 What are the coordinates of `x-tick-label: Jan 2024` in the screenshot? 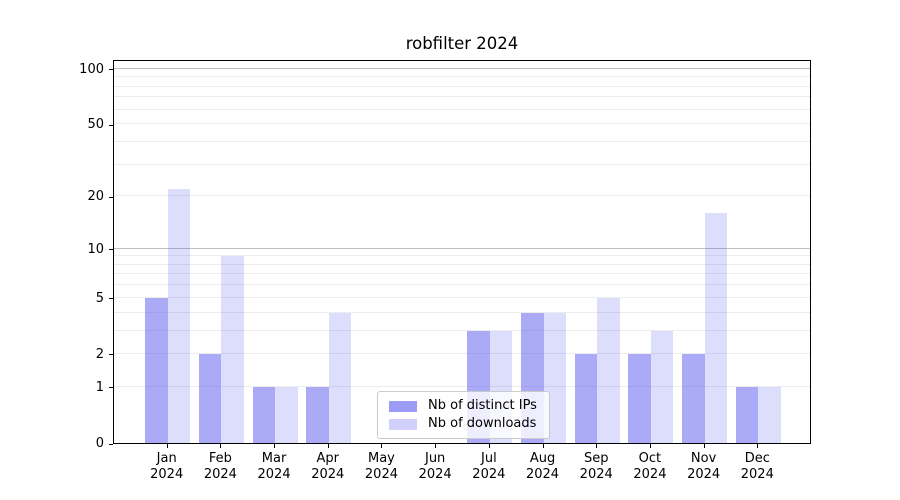 It's located at (167, 466).